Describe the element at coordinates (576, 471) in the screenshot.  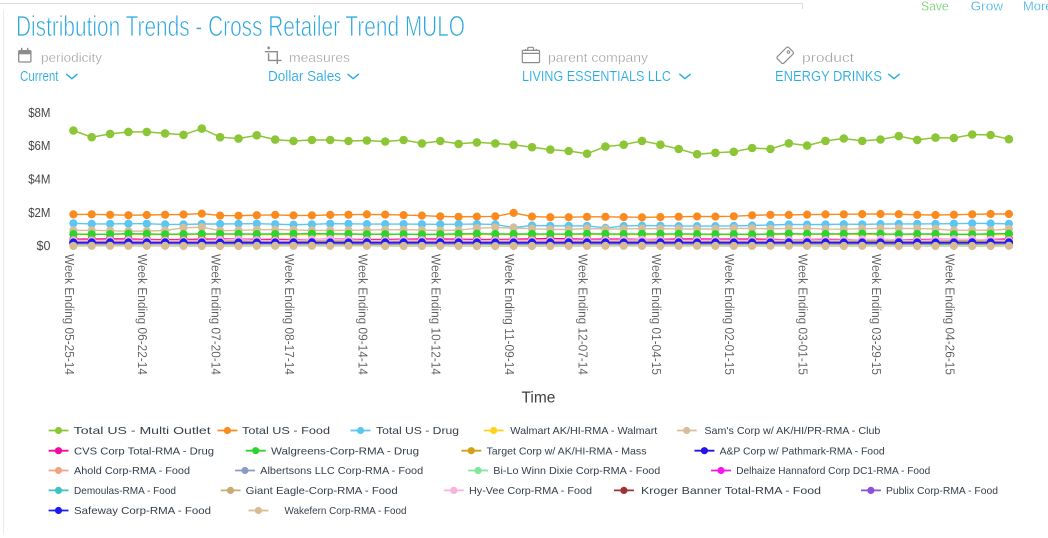
I see `svg-text:Bi-Lo Winn Dixie Corp-RMA - Fo: Bi-Lo Winn Dixie Corp-RMA - Food` at that location.